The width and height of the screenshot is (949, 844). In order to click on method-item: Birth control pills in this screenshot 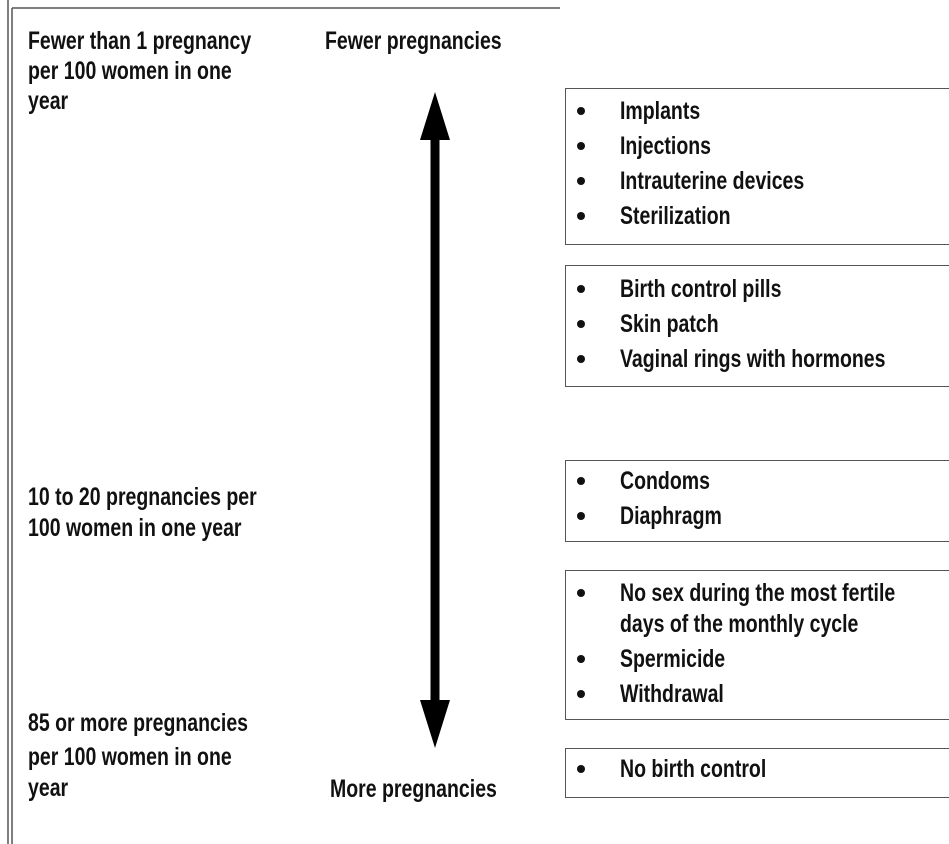, I will do `click(701, 289)`.